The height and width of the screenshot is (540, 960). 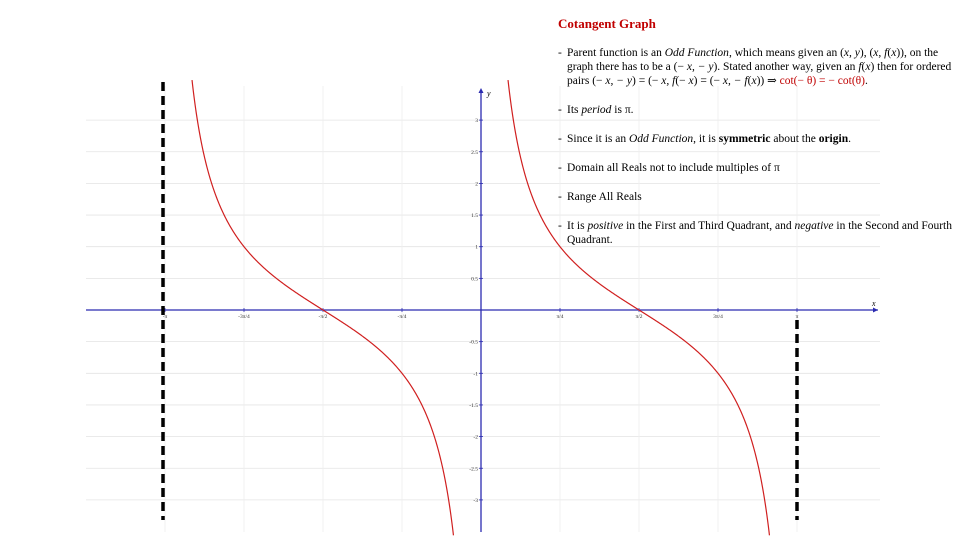 I want to click on x-tick-label: -π, so click(x=165, y=317).